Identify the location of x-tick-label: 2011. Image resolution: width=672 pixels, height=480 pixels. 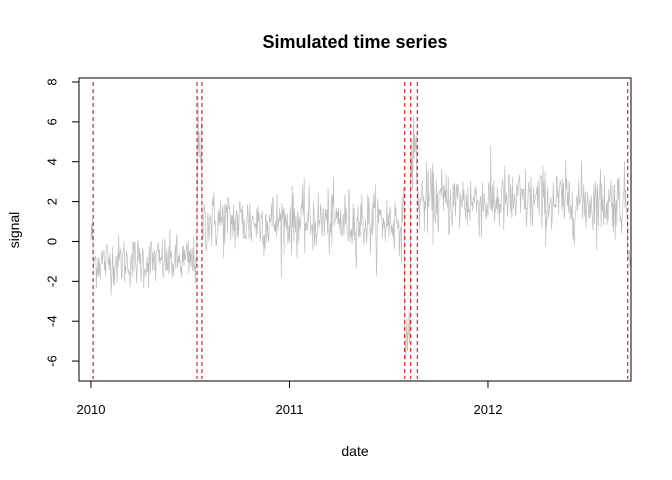
(289, 409).